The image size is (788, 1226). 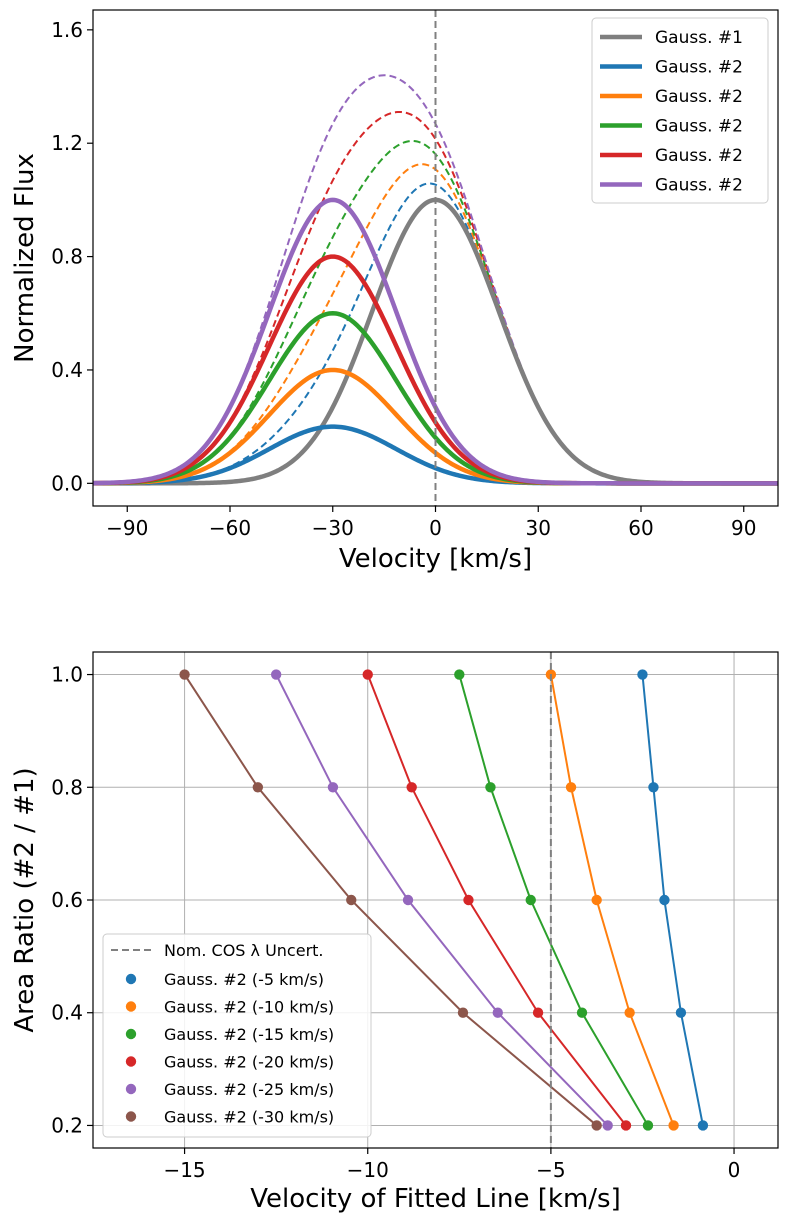 I want to click on top-xtick-label: 60, so click(x=640, y=528).